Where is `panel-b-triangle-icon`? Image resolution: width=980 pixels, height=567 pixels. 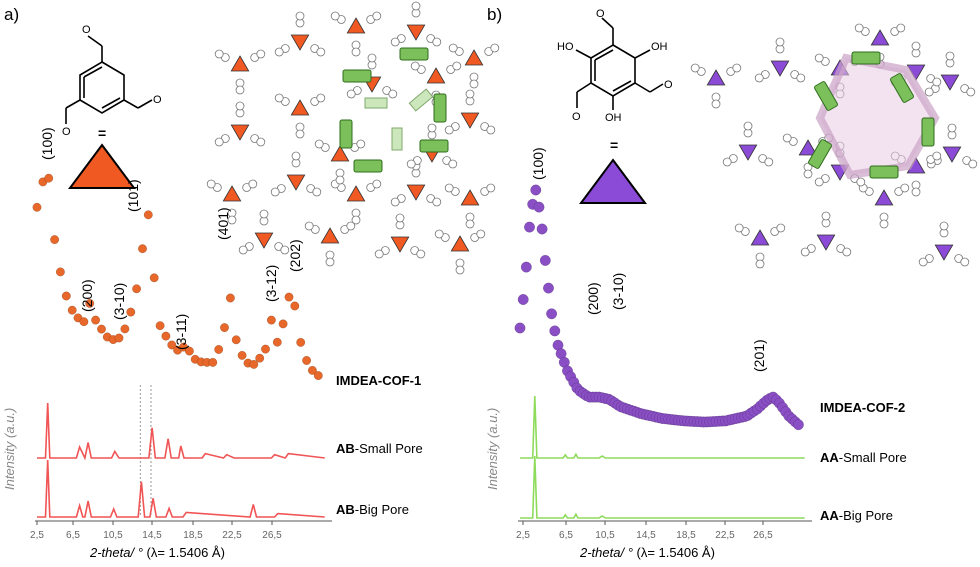
panel-b-triangle-icon is located at coordinates (613, 181).